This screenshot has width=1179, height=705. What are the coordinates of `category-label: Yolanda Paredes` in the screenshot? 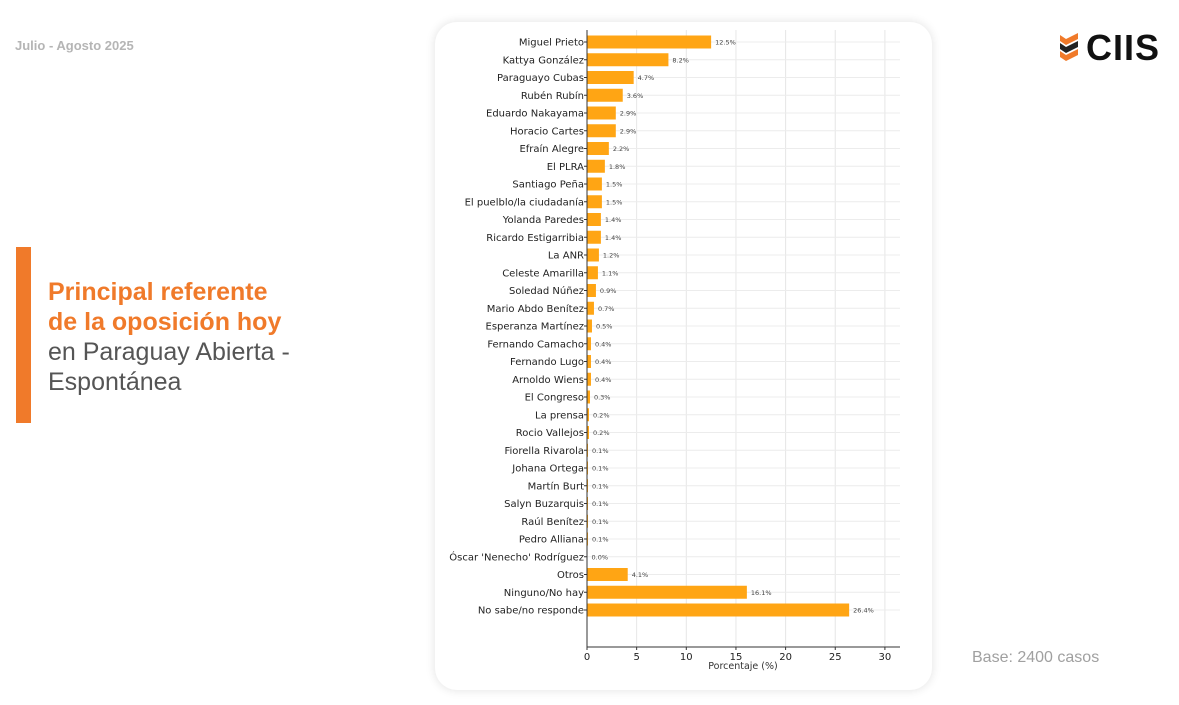 It's located at (543, 220).